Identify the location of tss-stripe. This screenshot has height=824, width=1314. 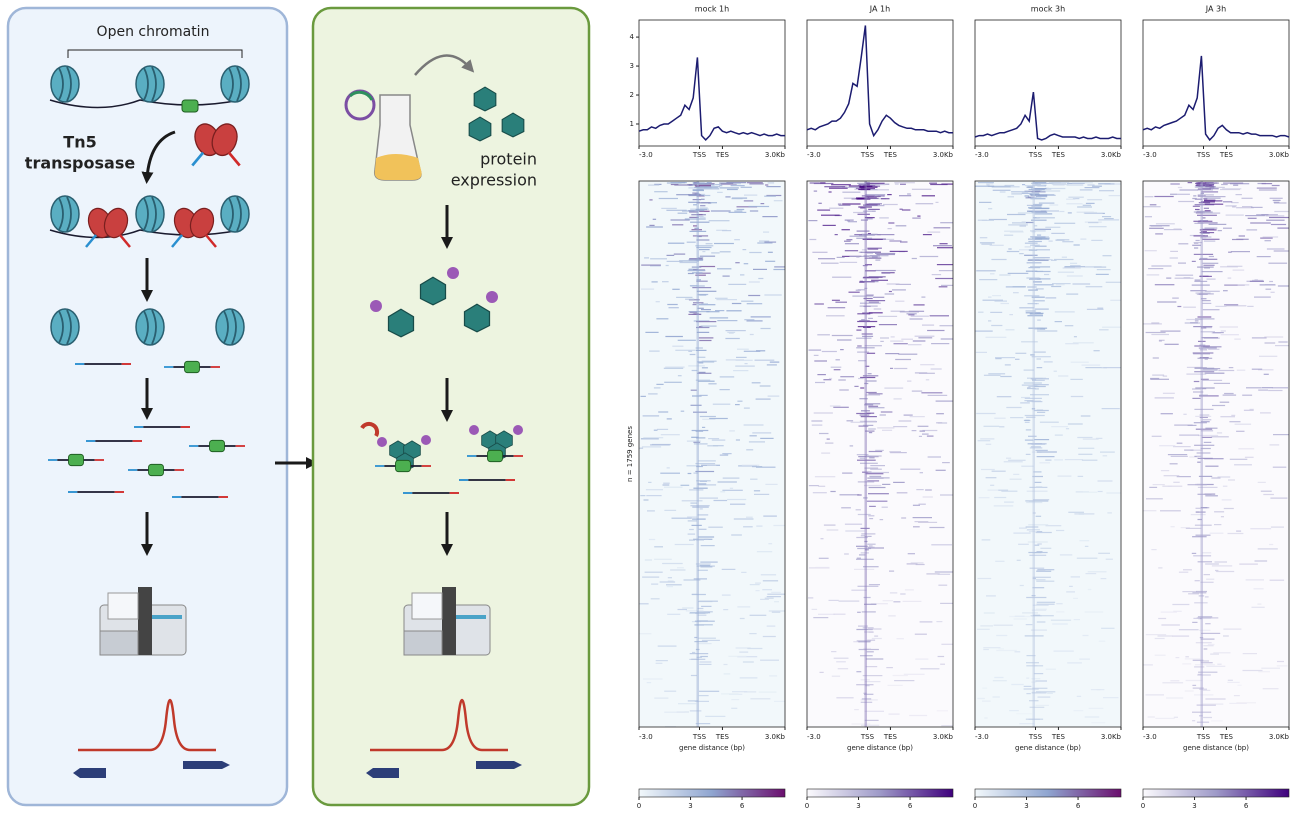
(1033, 454).